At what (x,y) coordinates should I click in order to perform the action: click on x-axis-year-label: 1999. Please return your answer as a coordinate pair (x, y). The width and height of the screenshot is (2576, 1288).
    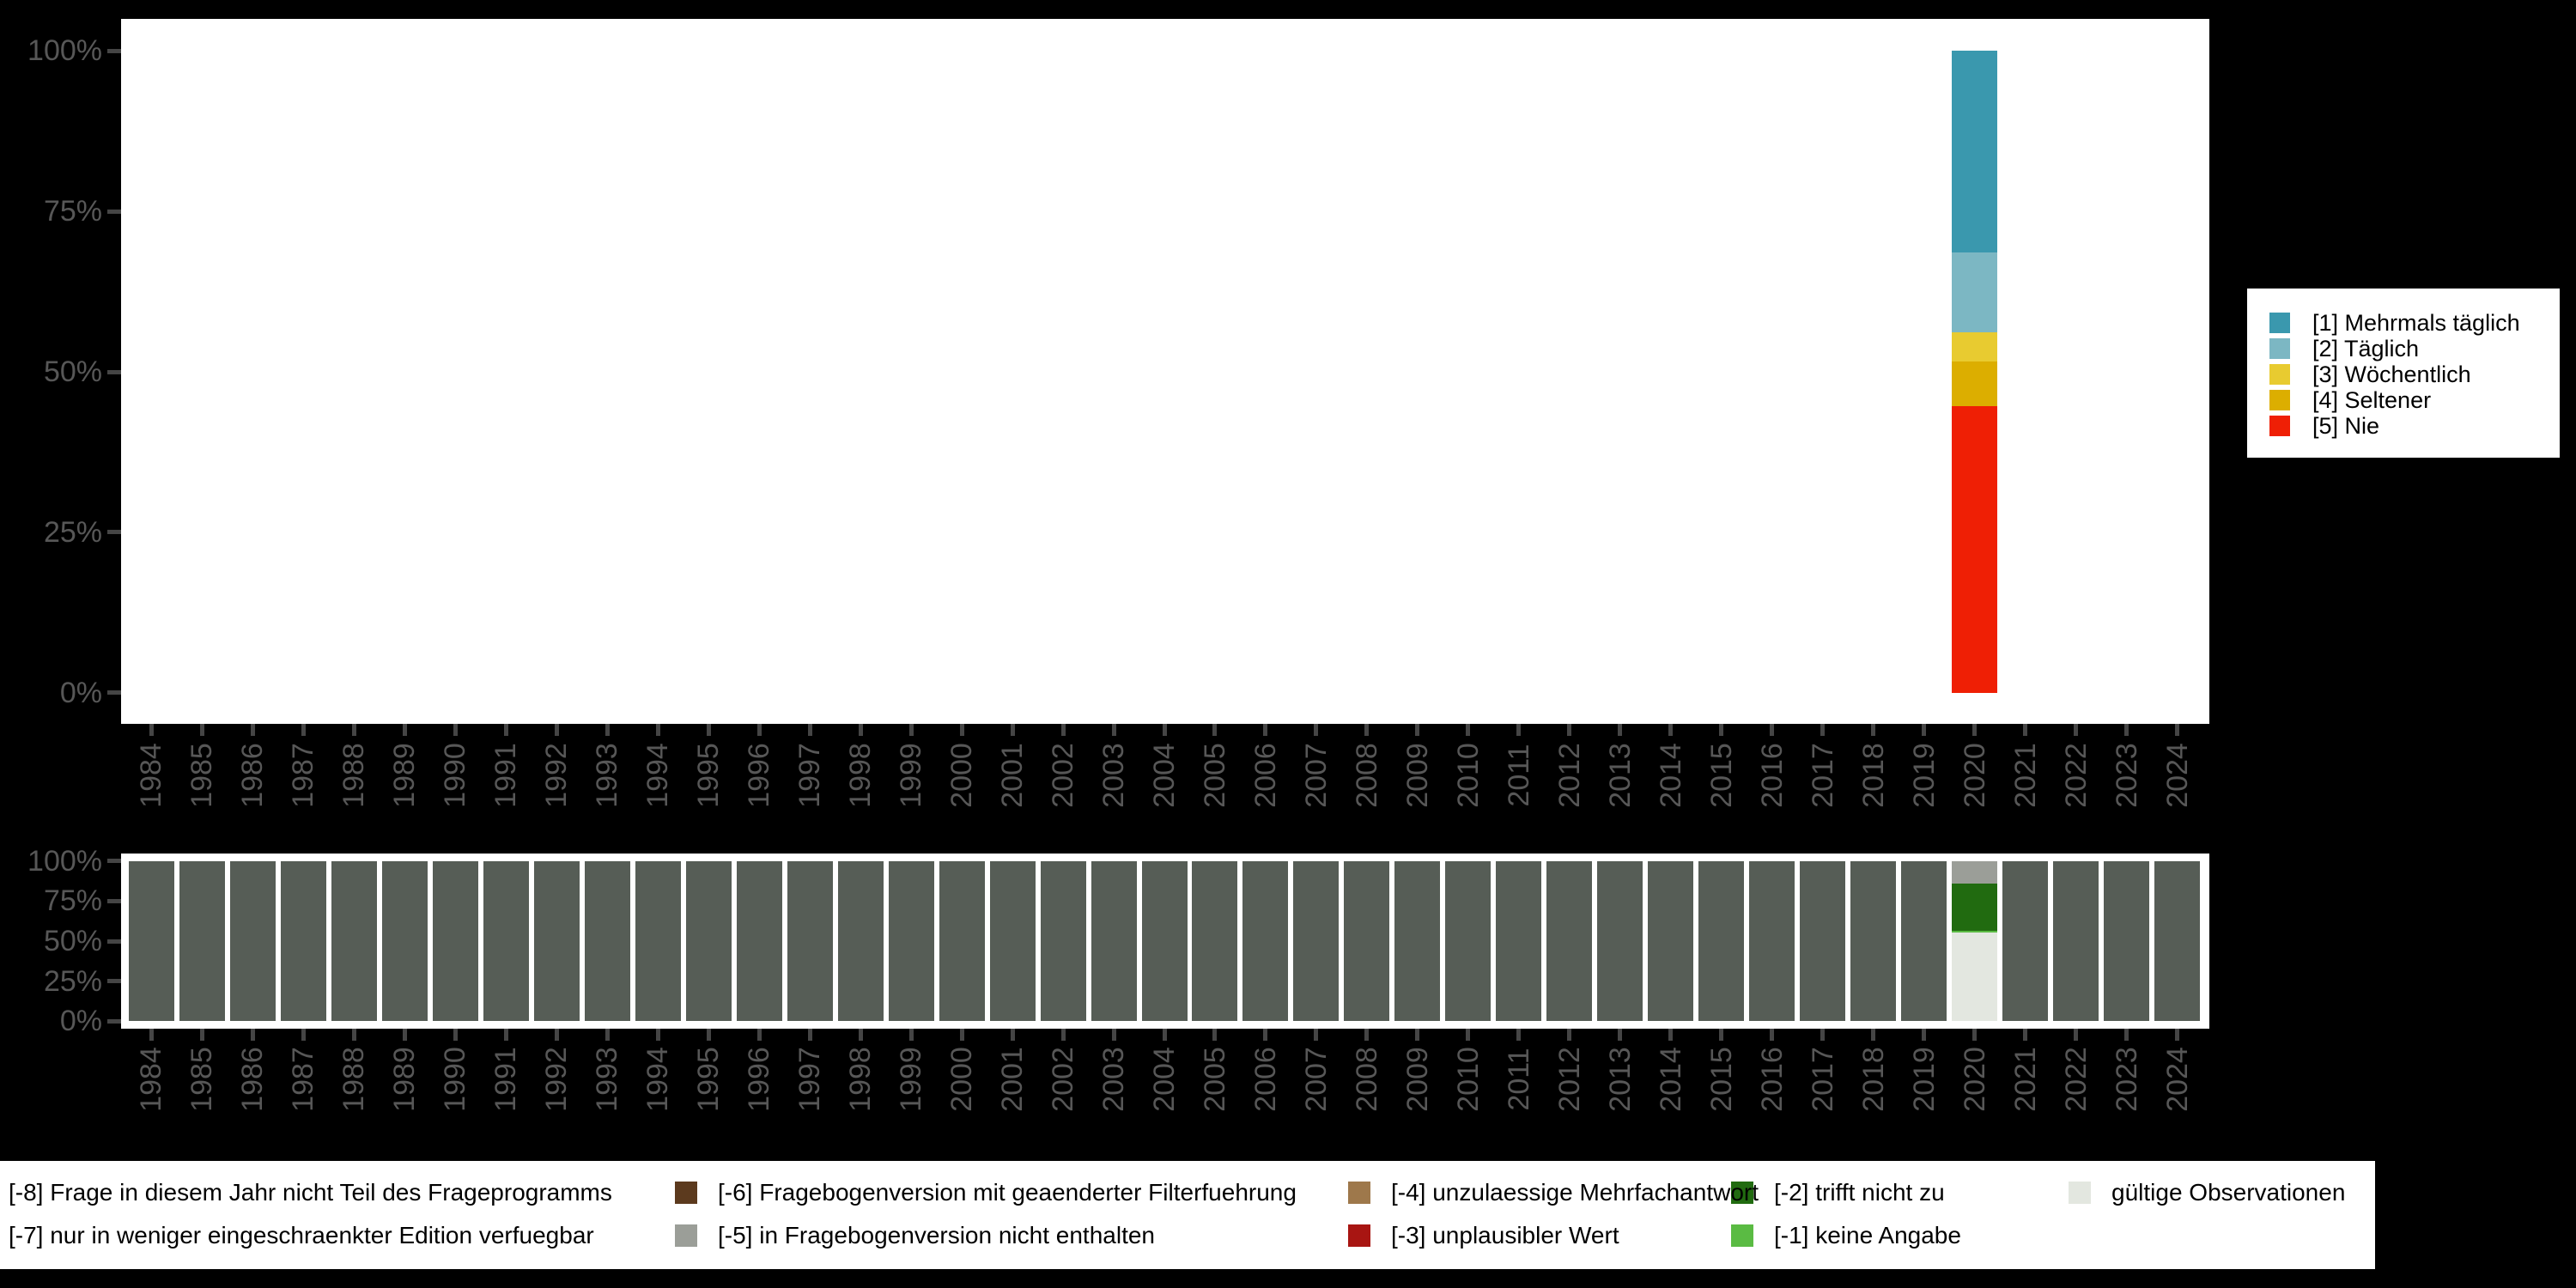
    Looking at the image, I should click on (911, 1079).